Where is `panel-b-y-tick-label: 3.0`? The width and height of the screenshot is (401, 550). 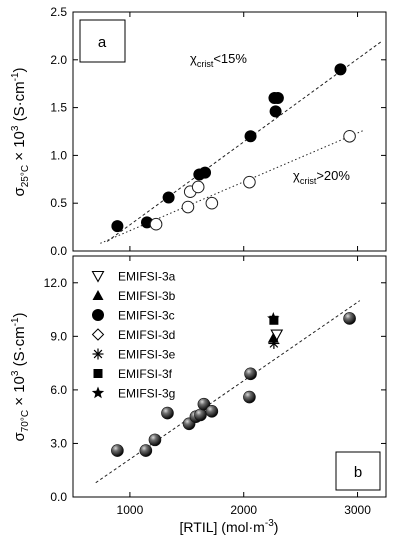 panel-b-y-tick-label: 3.0 is located at coordinates (58, 443).